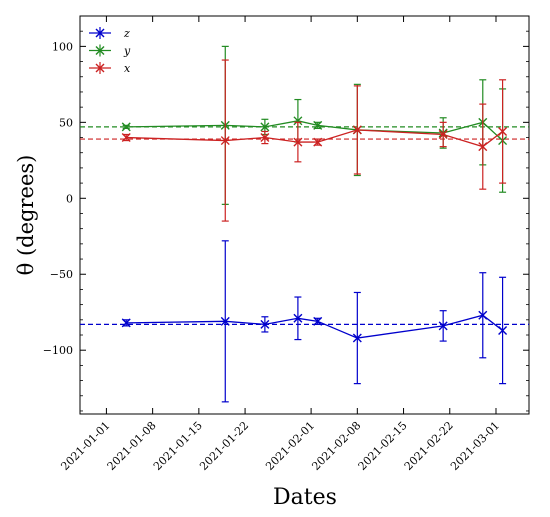  I want to click on y-tick-label: 100, so click(62, 46).